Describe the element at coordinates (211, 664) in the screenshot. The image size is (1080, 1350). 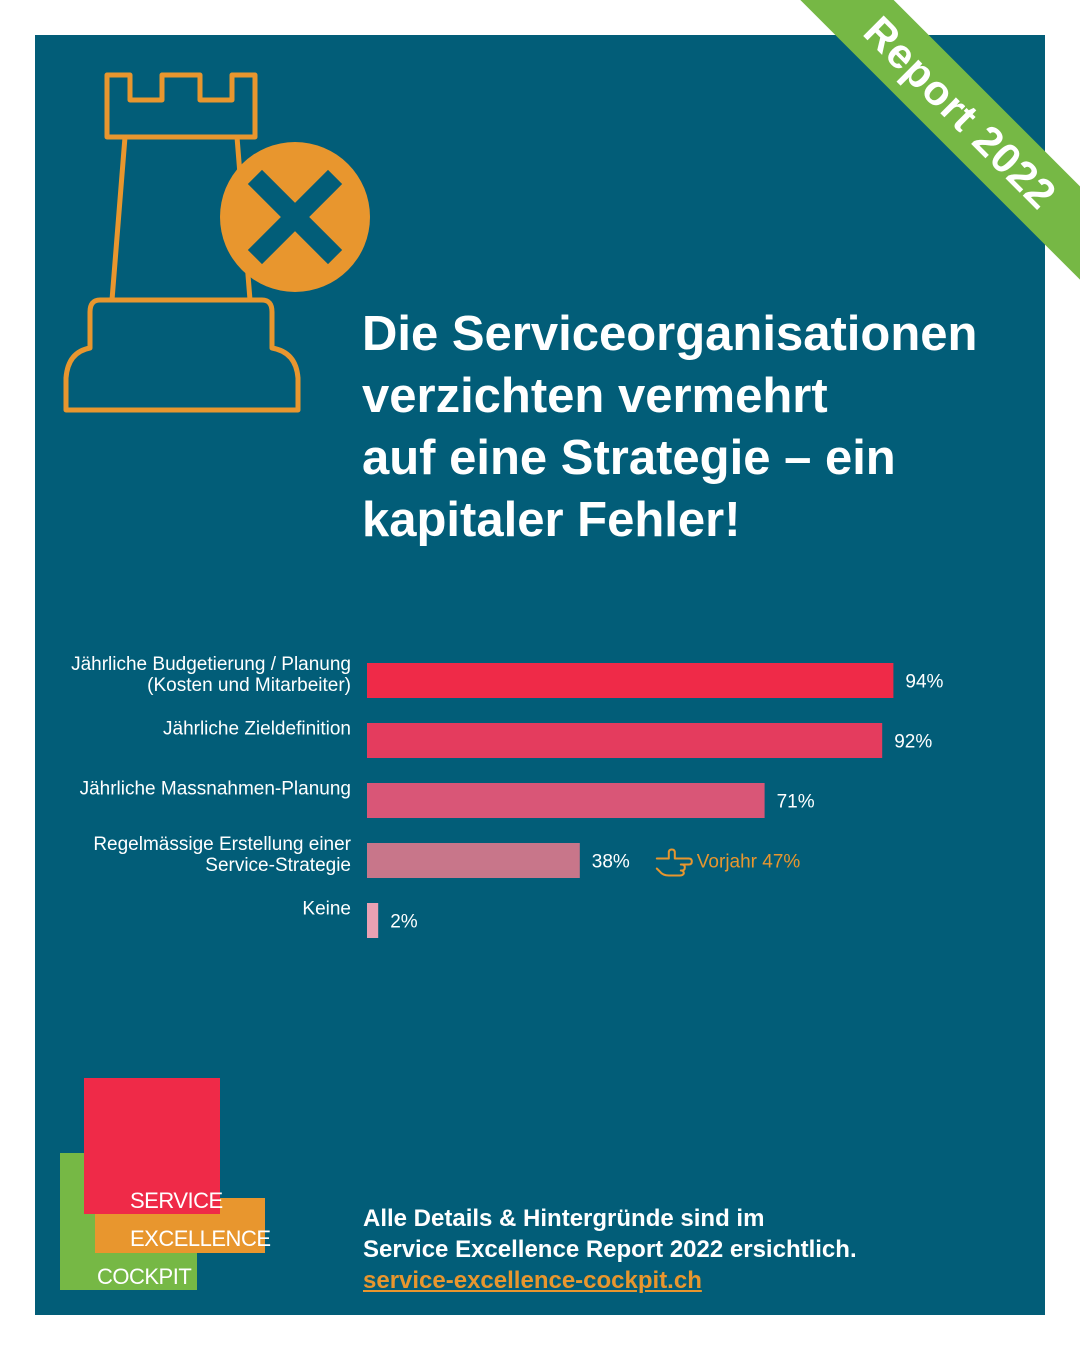
I see `category-label: Jährliche Budgetierung / Planung` at that location.